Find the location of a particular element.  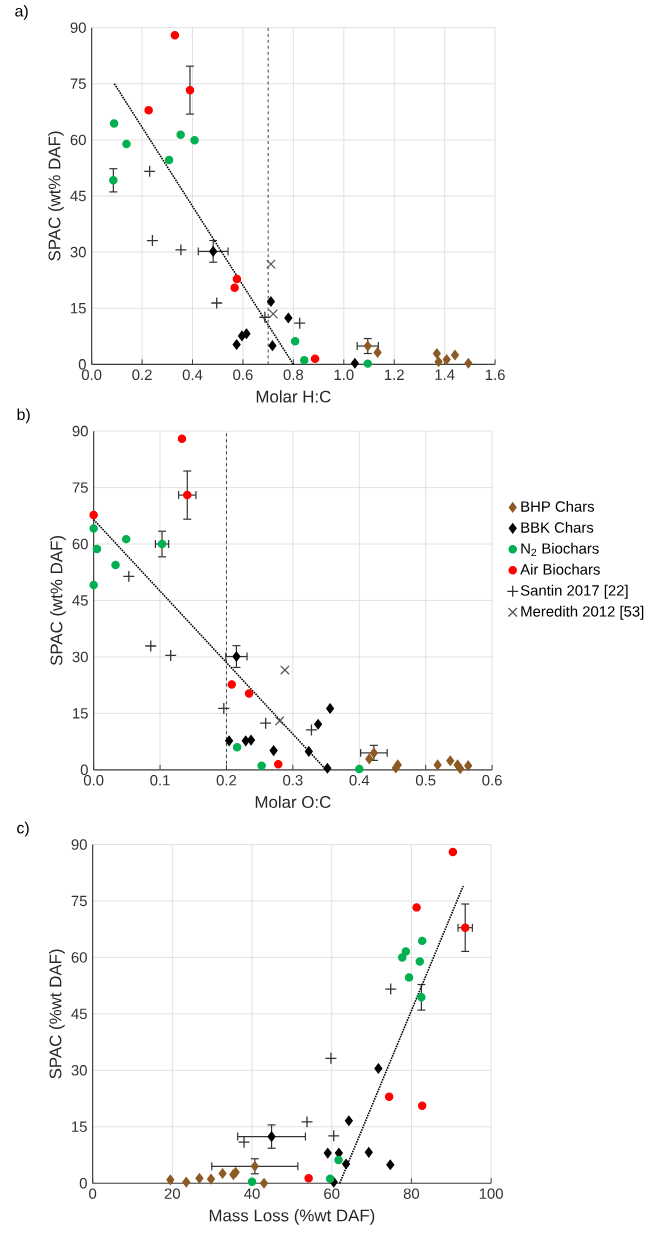

legend-label: Air Biochars is located at coordinates (560, 569).